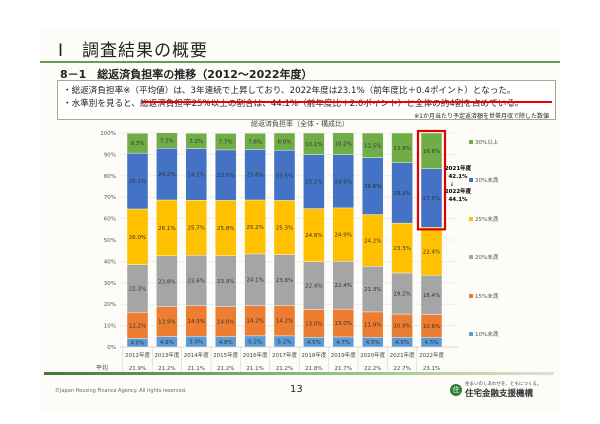  I want to click on legend-label: 25%未満, so click(487, 219).